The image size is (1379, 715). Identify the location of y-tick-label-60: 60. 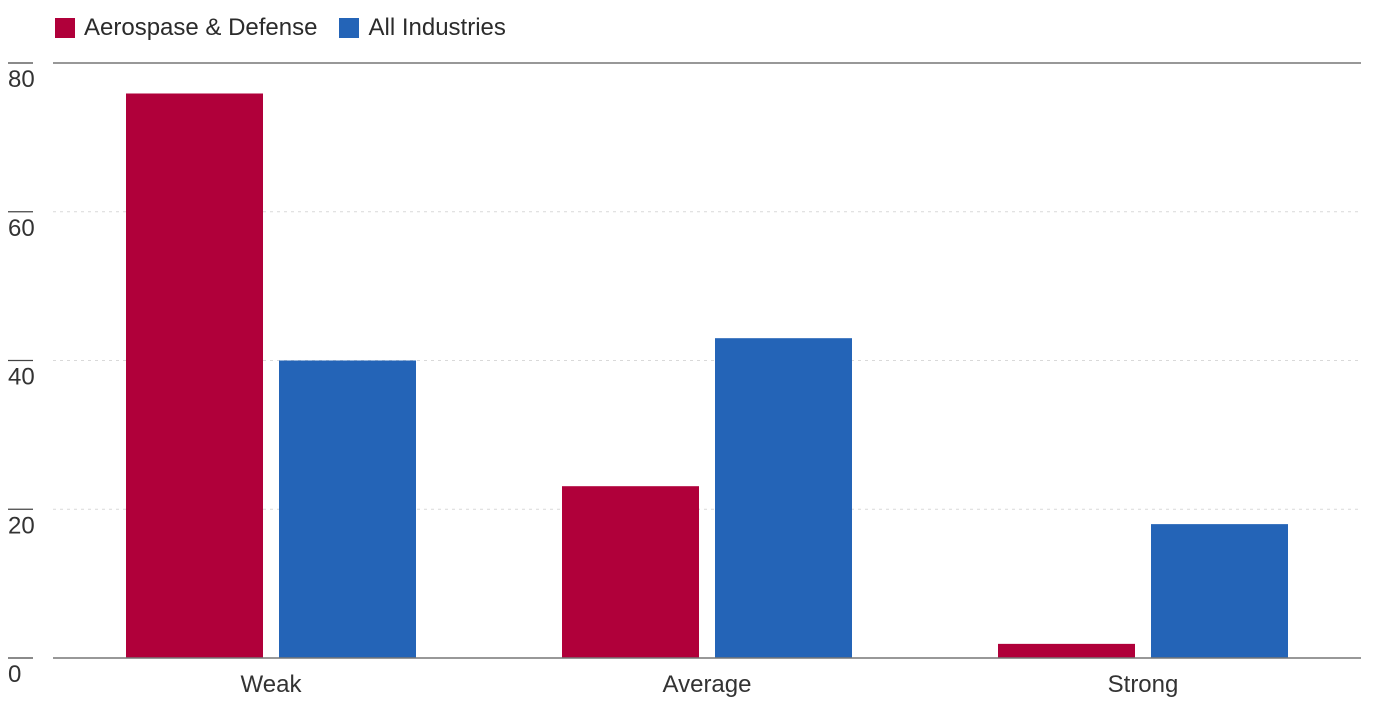
(21, 228).